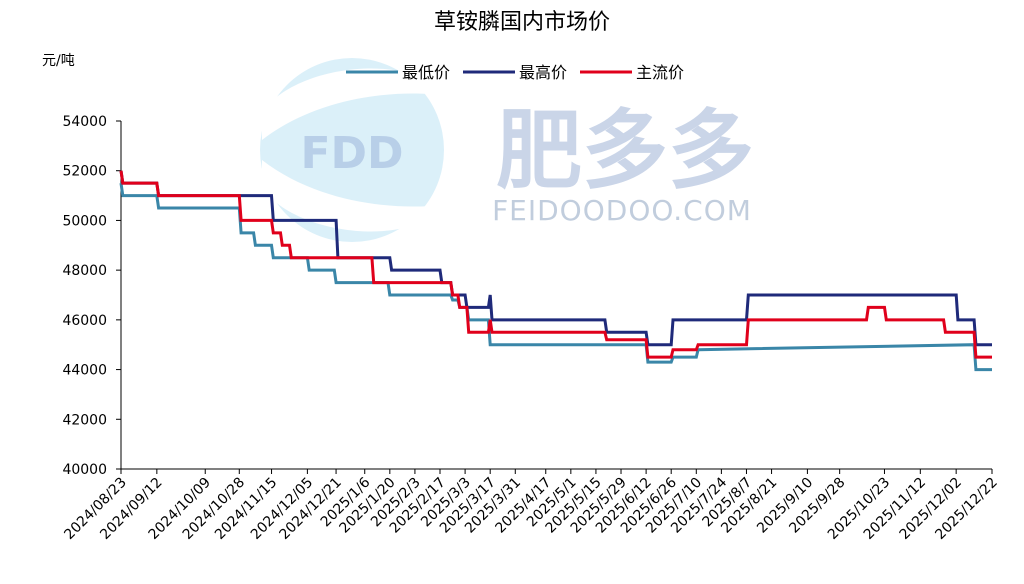 This screenshot has height=584, width=1024. What do you see at coordinates (515, 72) in the screenshot?
I see `legend: 最低价 最高价 主流价` at bounding box center [515, 72].